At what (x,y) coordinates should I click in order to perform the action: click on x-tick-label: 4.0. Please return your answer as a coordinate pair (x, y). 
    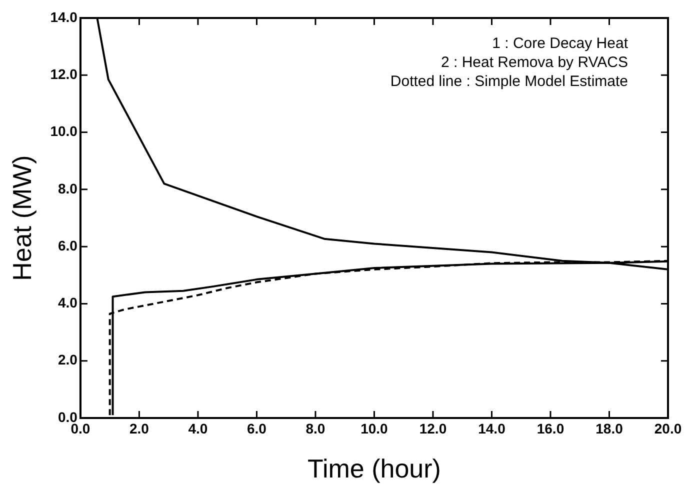
    Looking at the image, I should click on (198, 428).